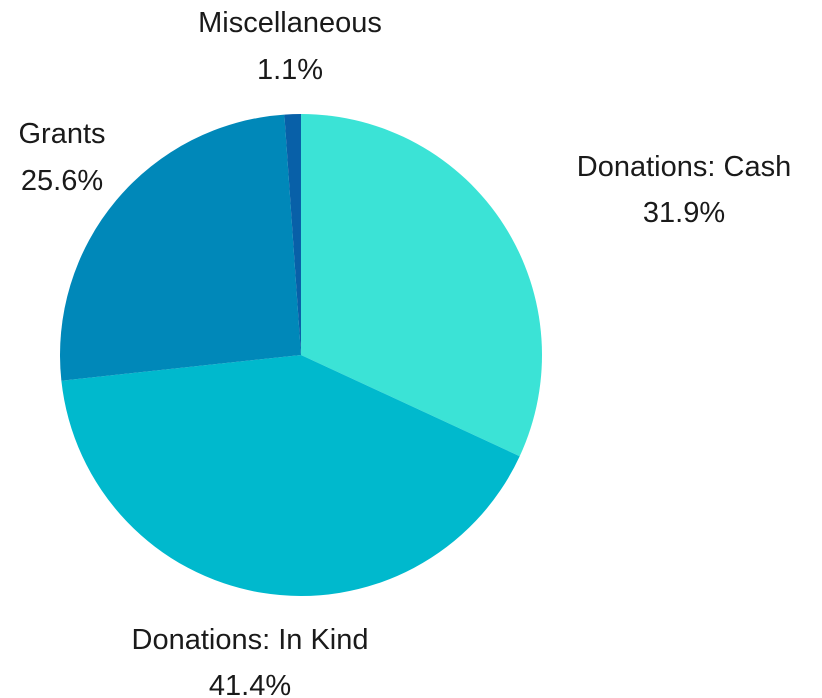 This screenshot has width=822, height=698. Describe the element at coordinates (61, 134) in the screenshot. I see `slice-label-grants: Grants` at that location.